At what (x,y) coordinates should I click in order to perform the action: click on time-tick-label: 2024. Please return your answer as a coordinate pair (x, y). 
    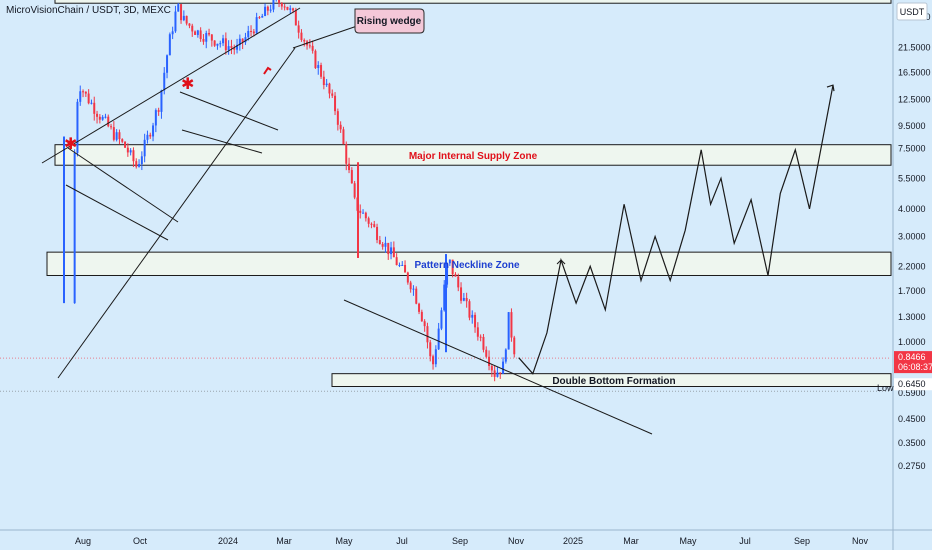
    Looking at the image, I should click on (228, 541).